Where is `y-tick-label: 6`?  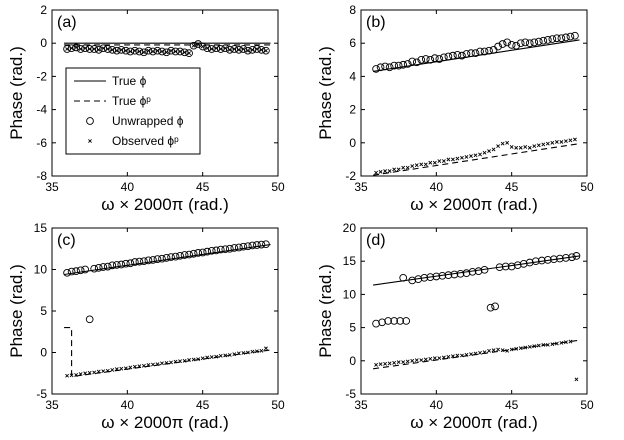 y-tick-label: 6 is located at coordinates (352, 43).